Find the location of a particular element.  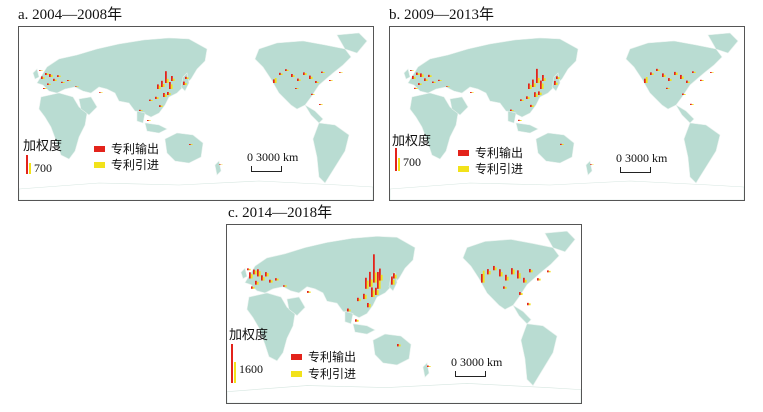

scale-label: 0 3000 km is located at coordinates (477, 362).